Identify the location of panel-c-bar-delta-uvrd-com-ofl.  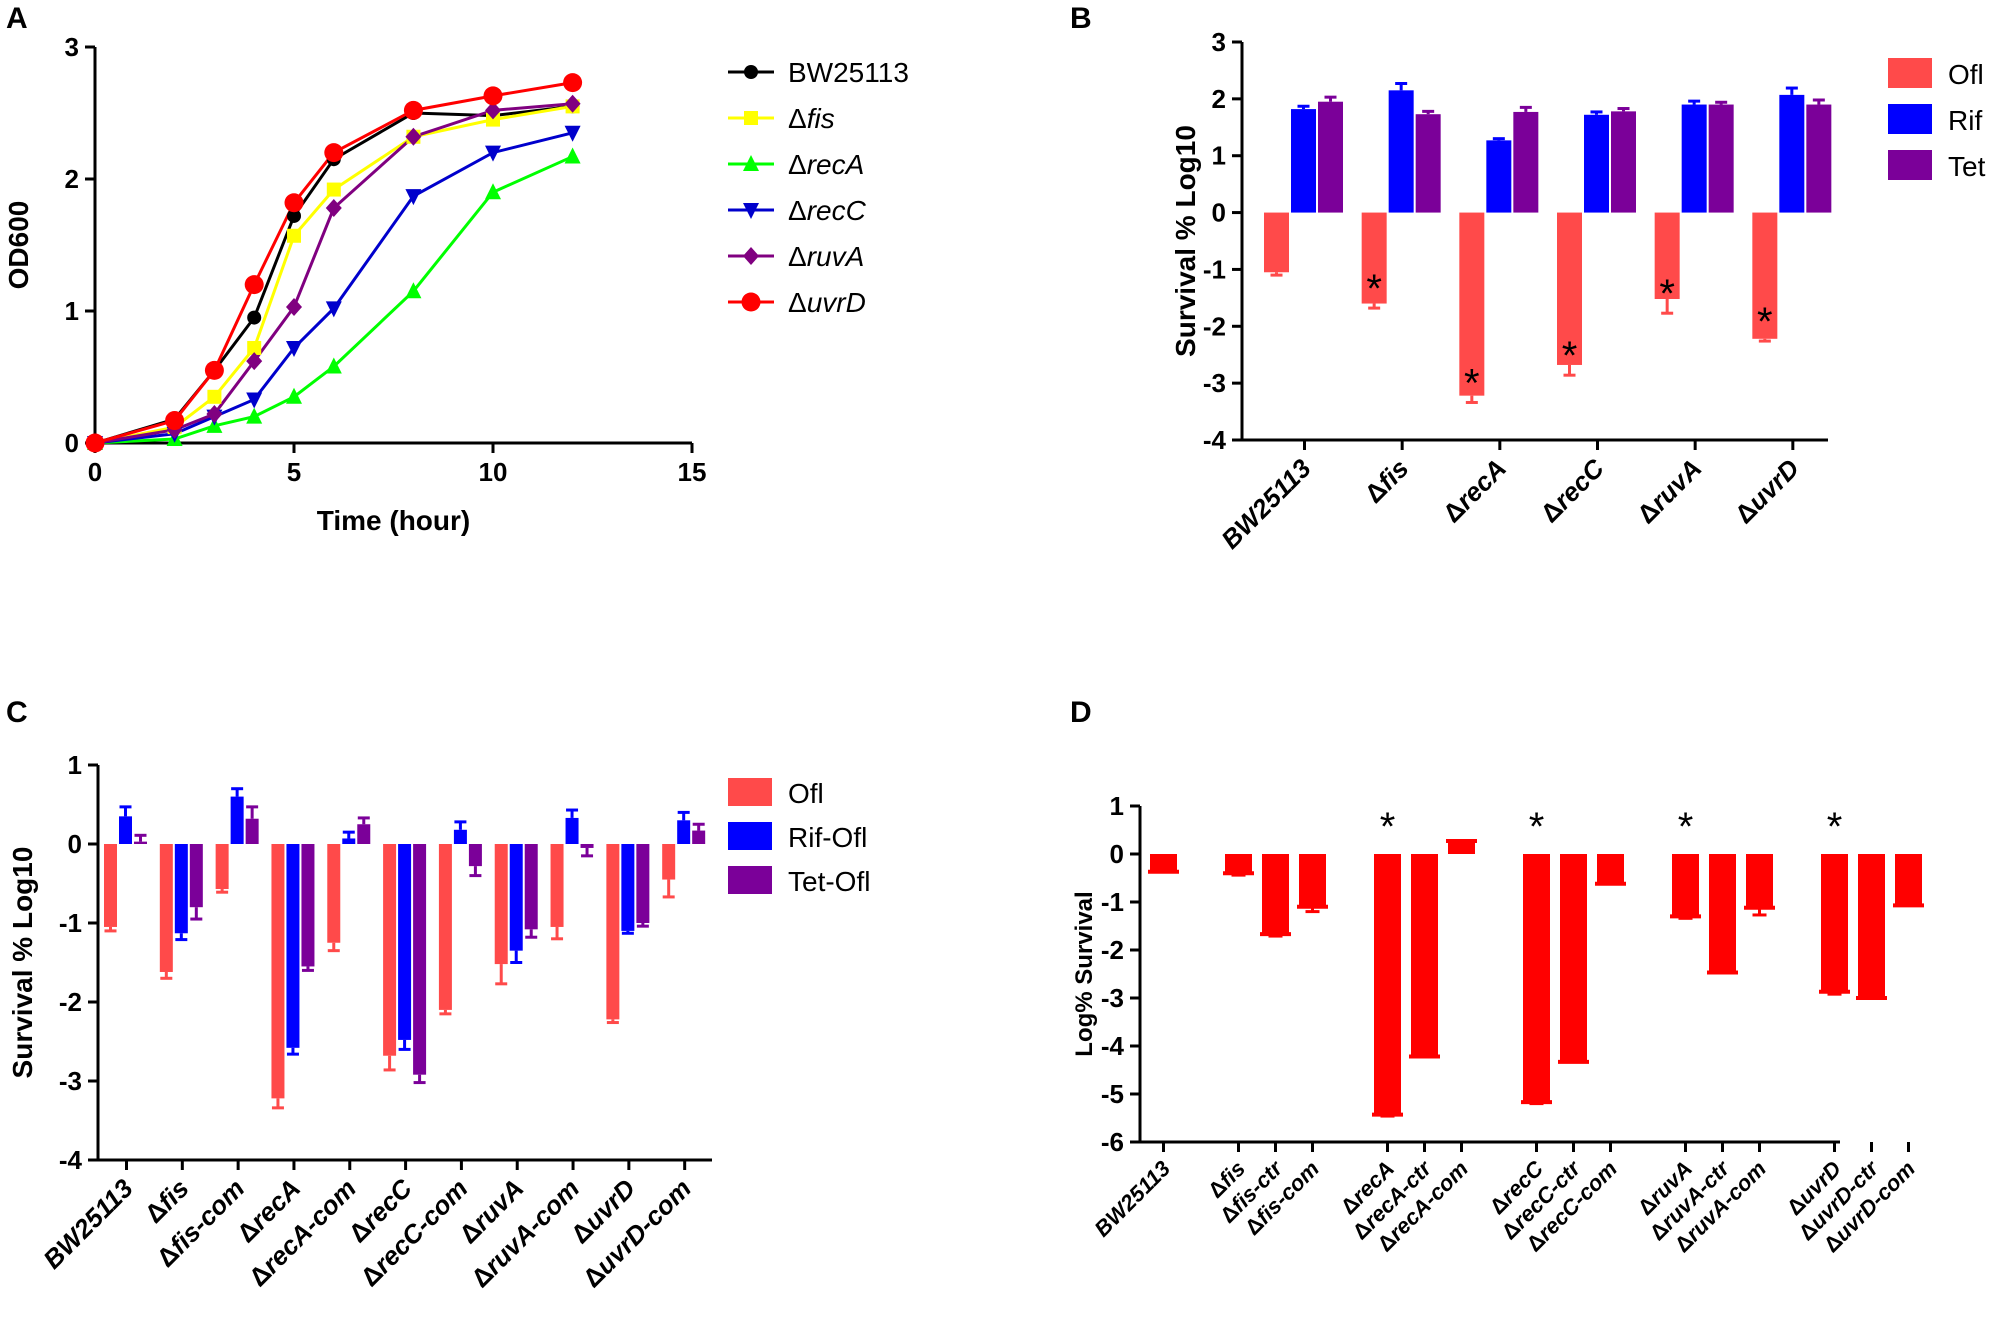
(669, 862).